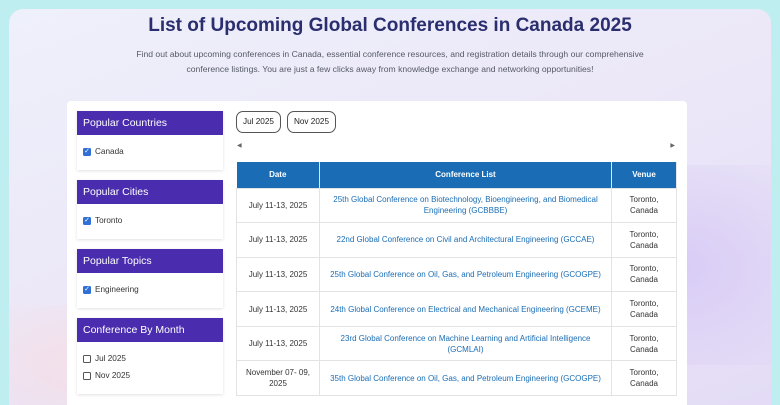 The image size is (780, 405). Describe the element at coordinates (150, 261) in the screenshot. I see `panel-heading: Popular Topics` at that location.